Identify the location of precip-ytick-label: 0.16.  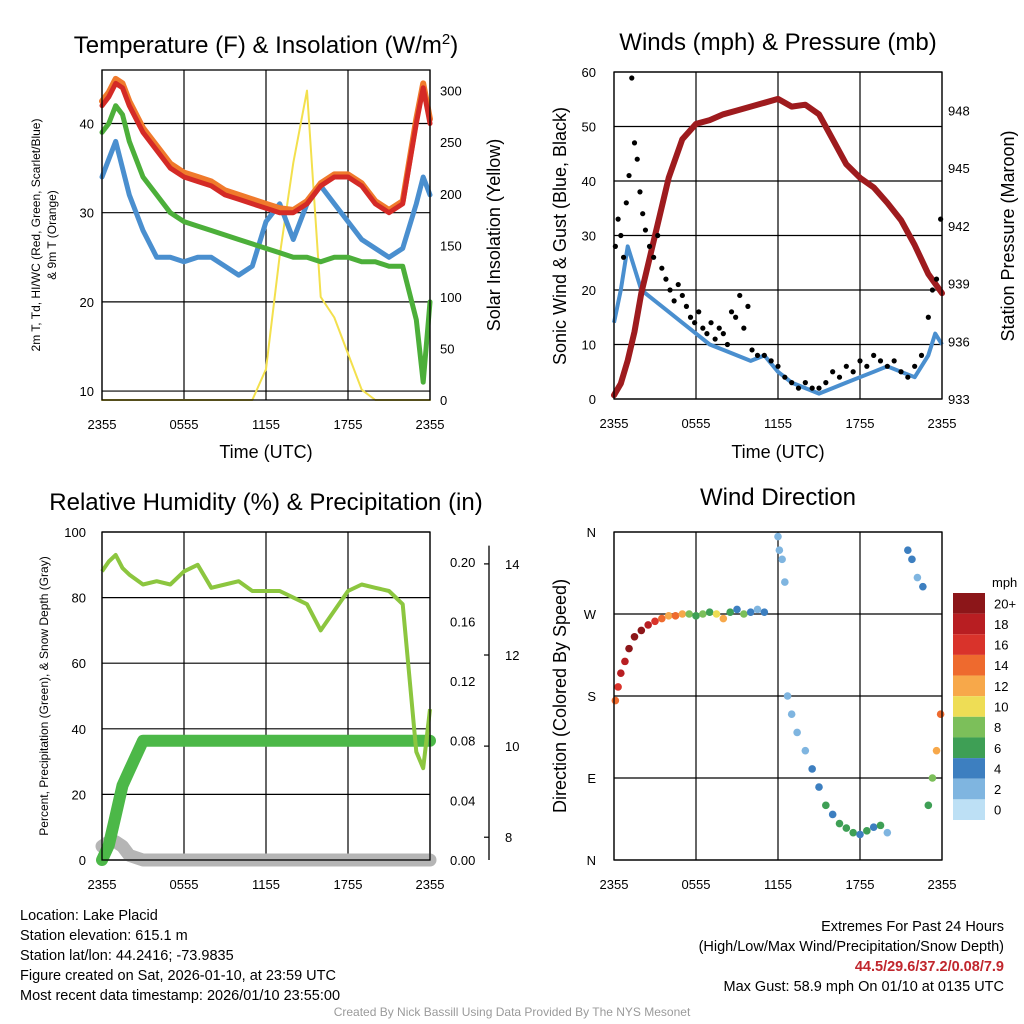
(462, 621).